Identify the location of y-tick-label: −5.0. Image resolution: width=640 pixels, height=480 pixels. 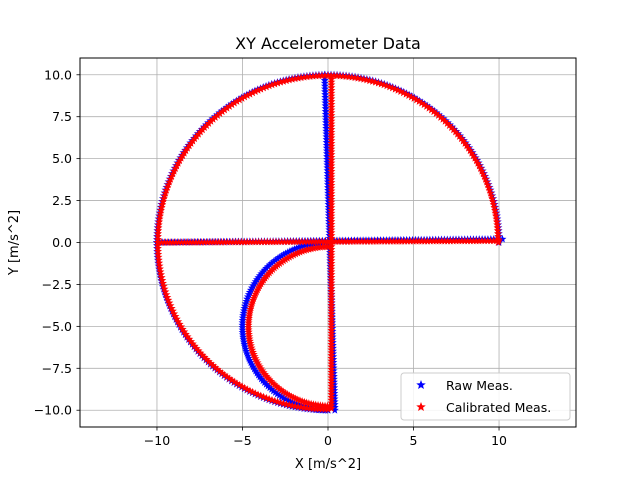
(57, 326).